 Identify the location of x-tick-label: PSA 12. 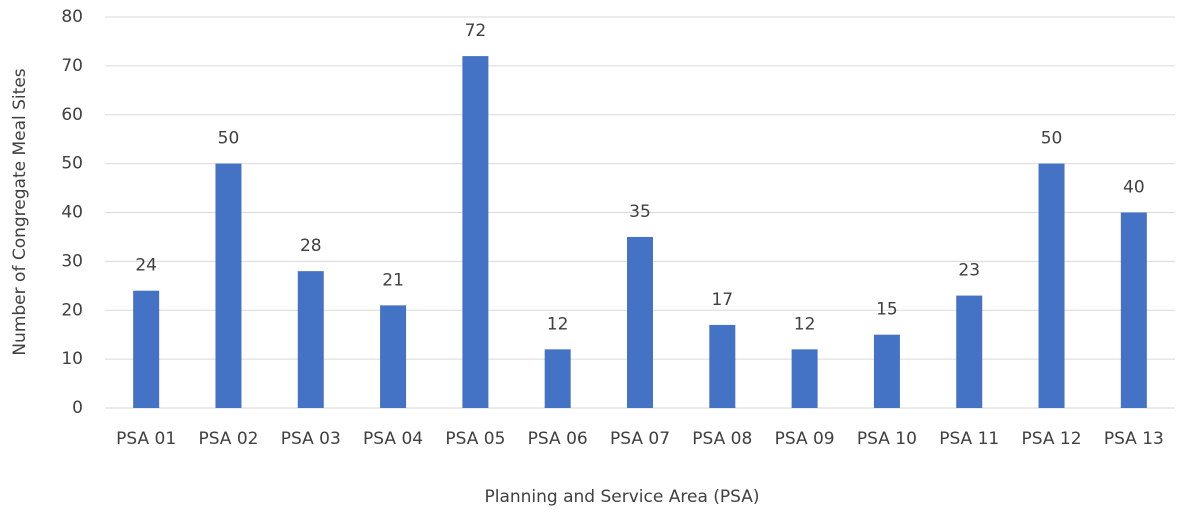
(1052, 439).